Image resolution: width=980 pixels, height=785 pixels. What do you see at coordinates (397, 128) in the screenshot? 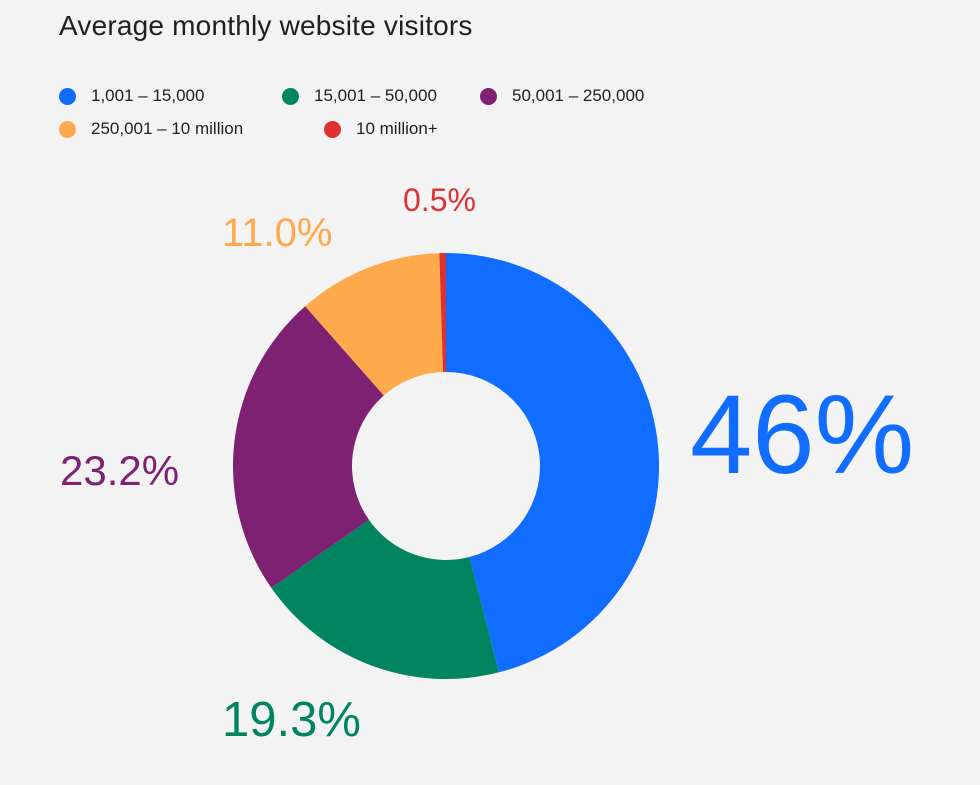
I see `legend-label: 10 million+` at bounding box center [397, 128].